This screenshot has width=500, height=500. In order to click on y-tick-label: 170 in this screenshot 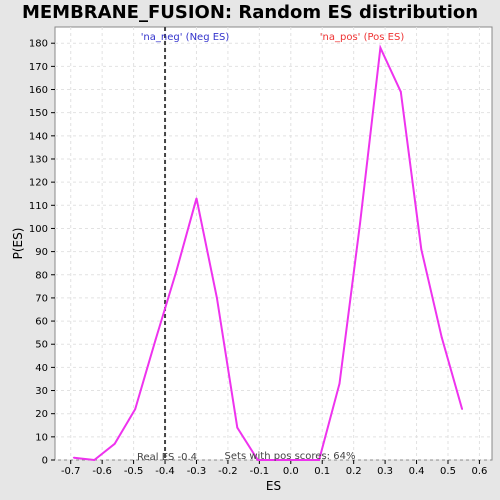, I will do `click(38, 67)`.